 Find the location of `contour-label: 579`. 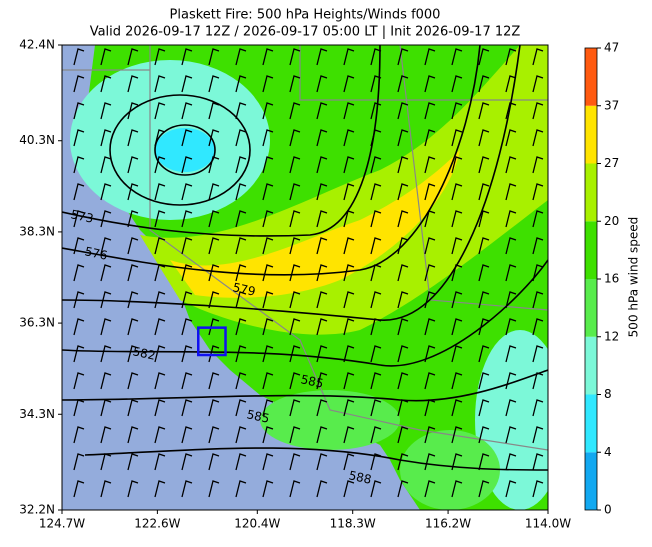

contour-label: 579 is located at coordinates (243, 289).